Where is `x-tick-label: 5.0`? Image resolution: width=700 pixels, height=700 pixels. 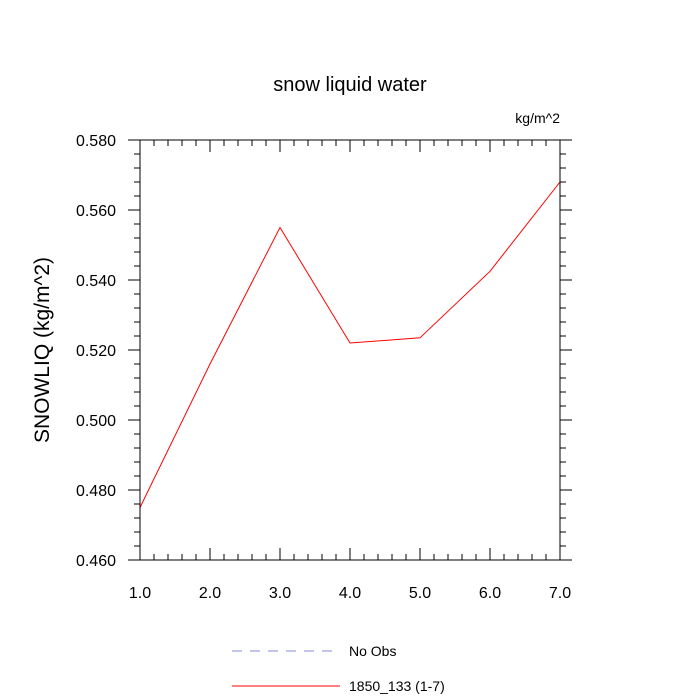
x-tick-label: 5.0 is located at coordinates (420, 593).